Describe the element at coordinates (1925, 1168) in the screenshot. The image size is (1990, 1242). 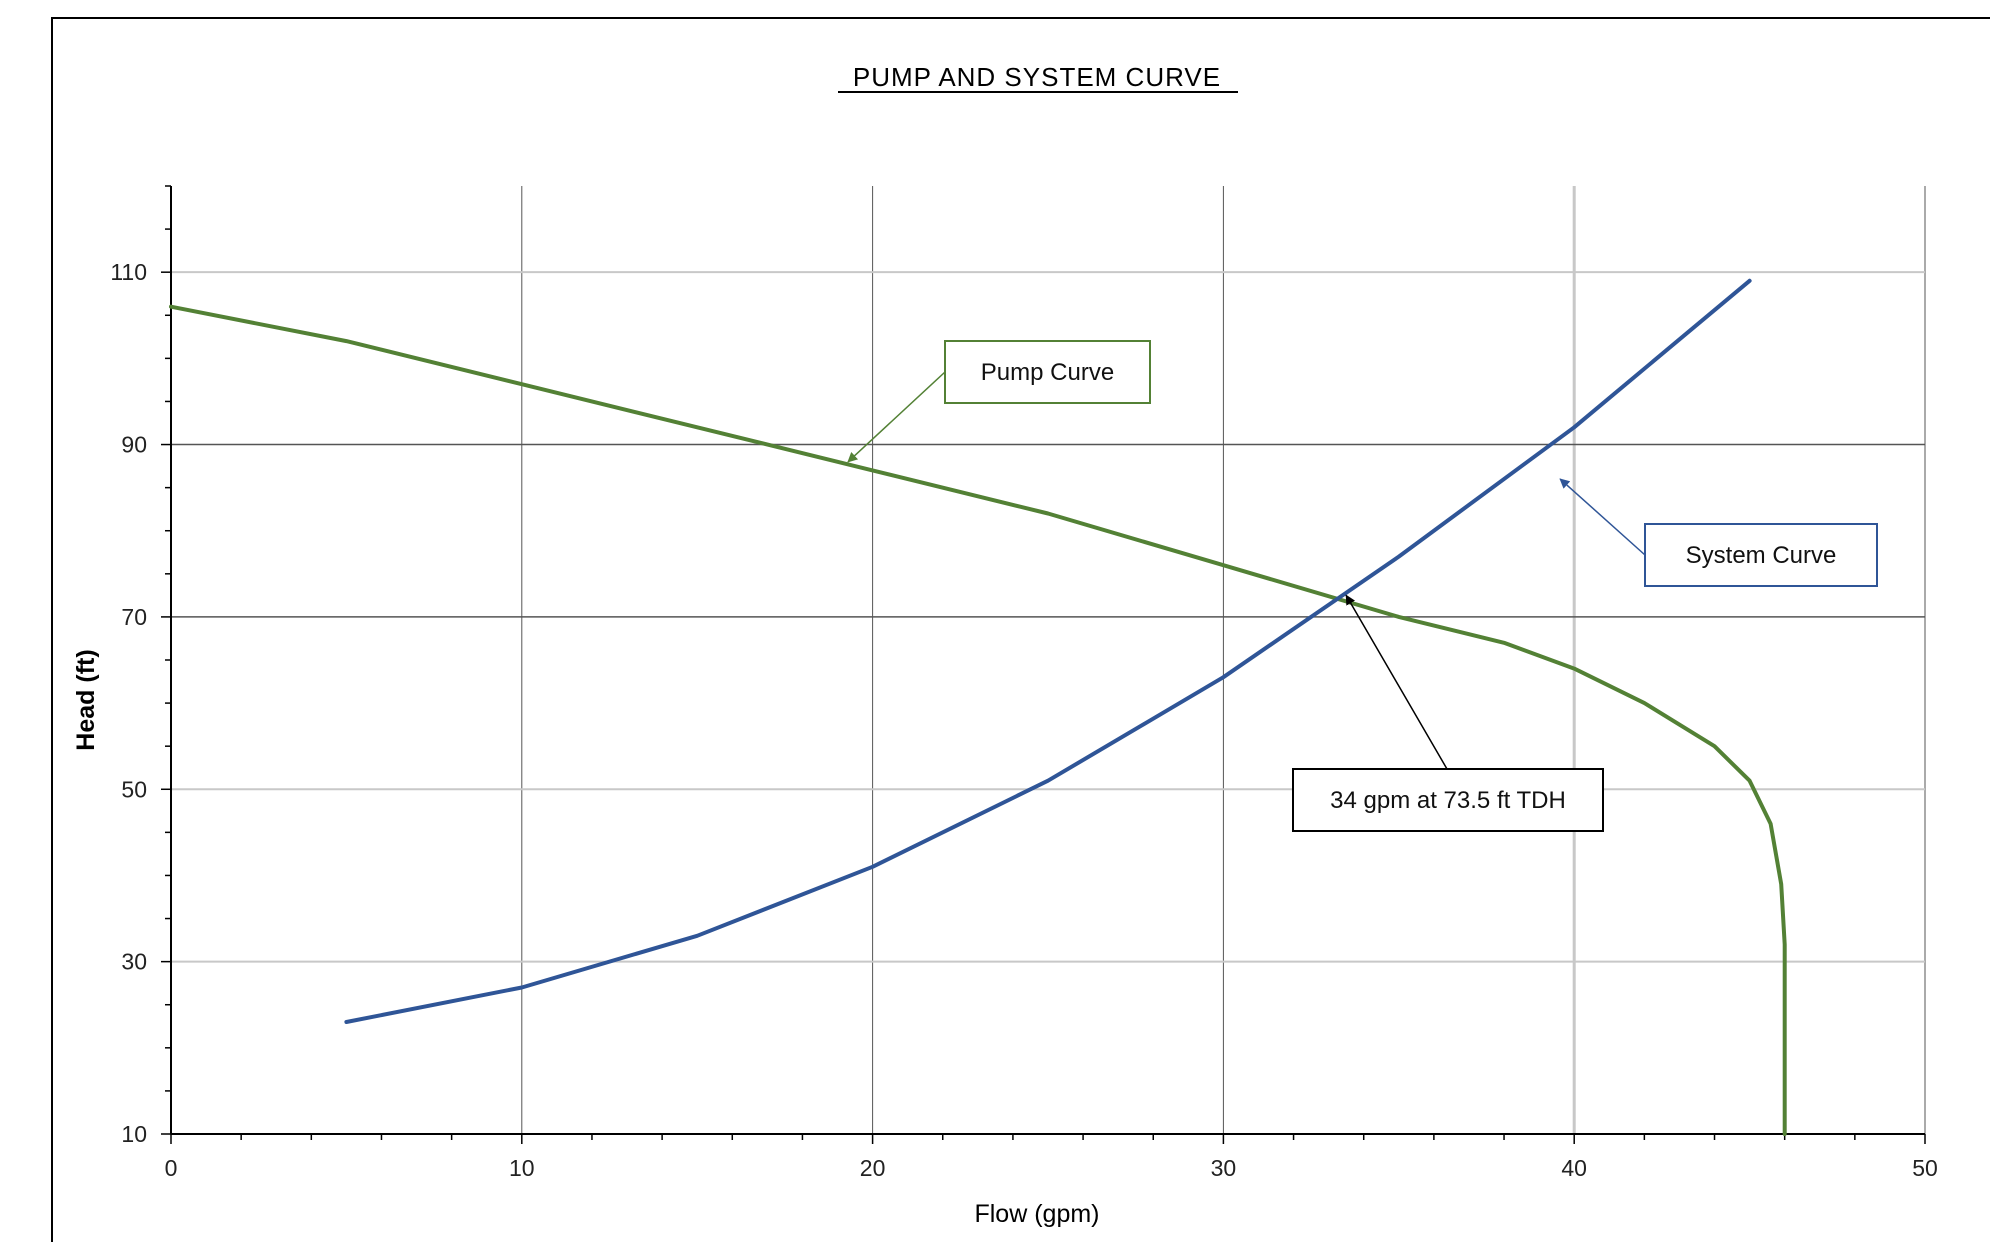
I see `x-tick-label: 50` at that location.